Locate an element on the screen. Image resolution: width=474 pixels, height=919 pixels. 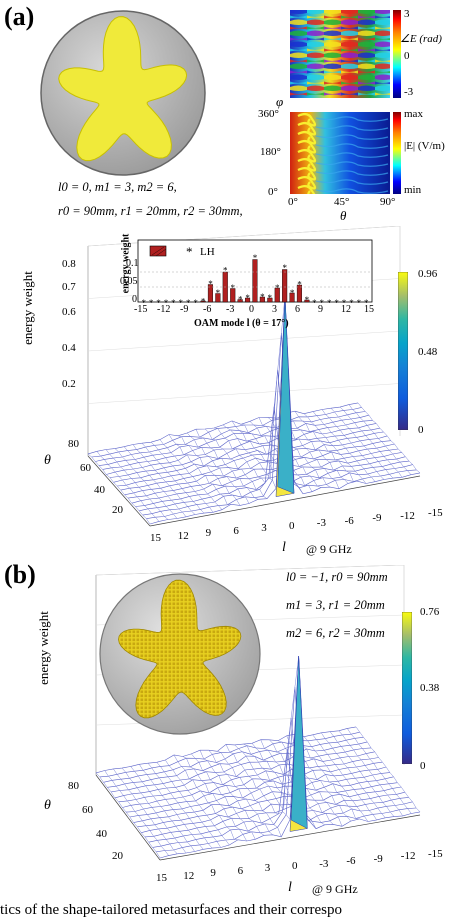
surface-a-theta-tick-20: 20 is located at coordinates (117, 510).